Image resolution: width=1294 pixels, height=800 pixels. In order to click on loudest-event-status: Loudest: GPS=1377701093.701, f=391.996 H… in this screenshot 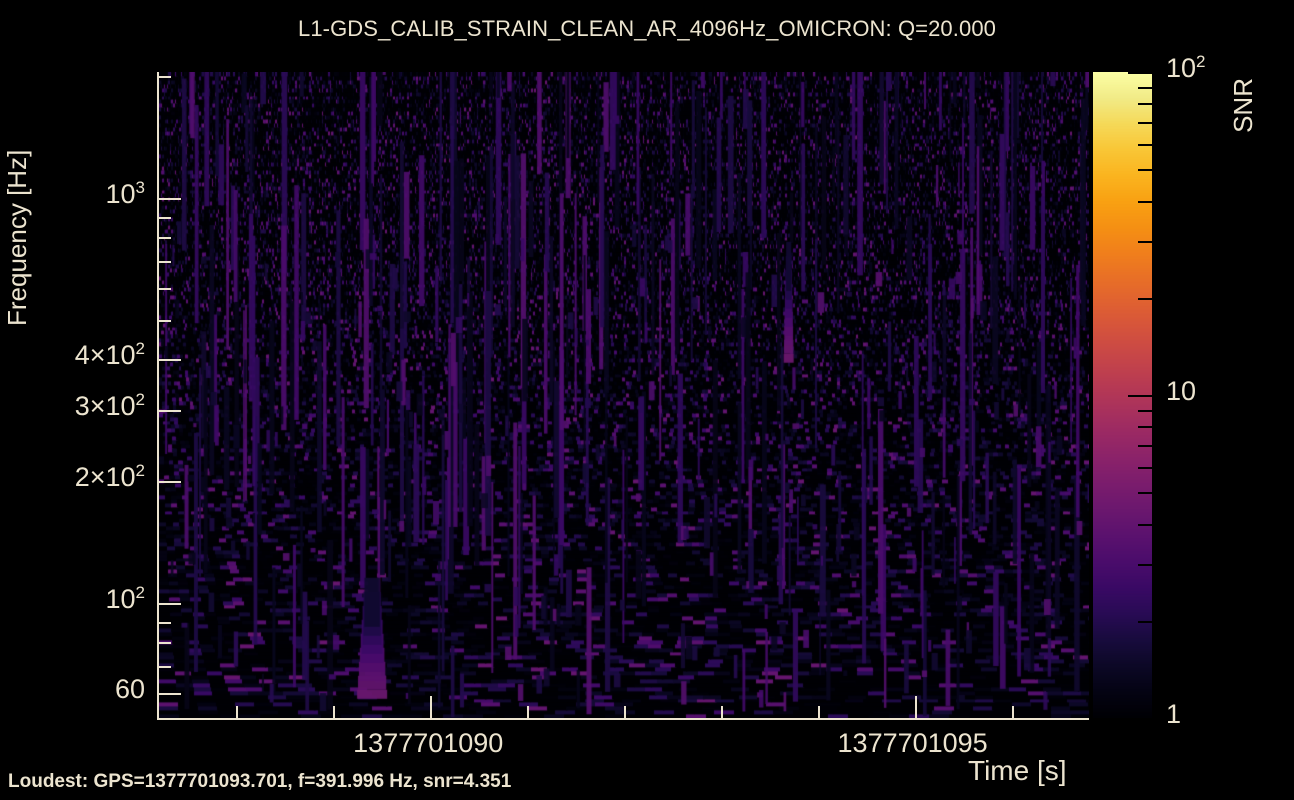, I will do `click(260, 781)`.